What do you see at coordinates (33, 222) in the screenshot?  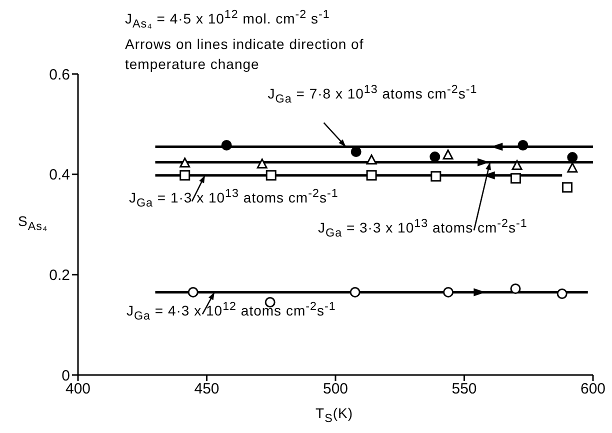 I see `y-axis-title: S$_{As₄}$` at bounding box center [33, 222].